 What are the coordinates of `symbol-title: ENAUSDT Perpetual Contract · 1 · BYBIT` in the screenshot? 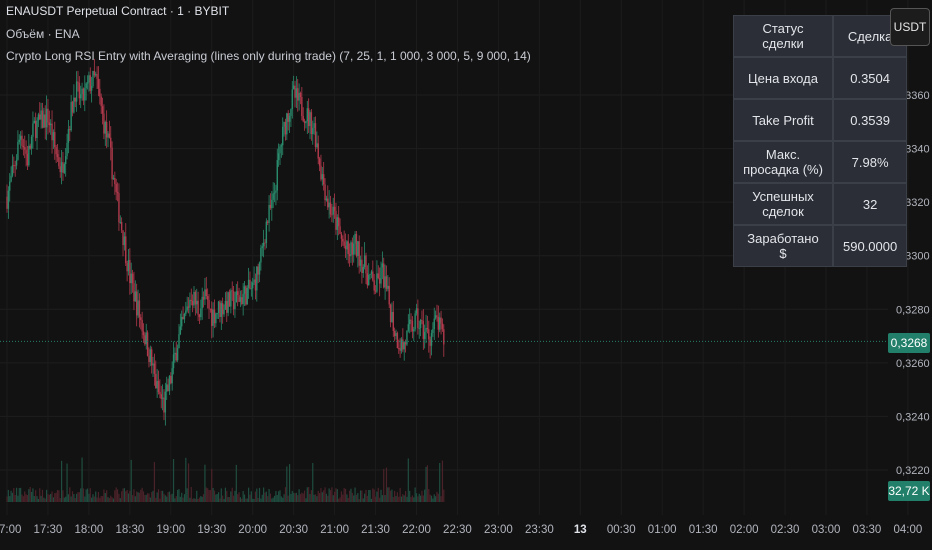 It's located at (118, 11).